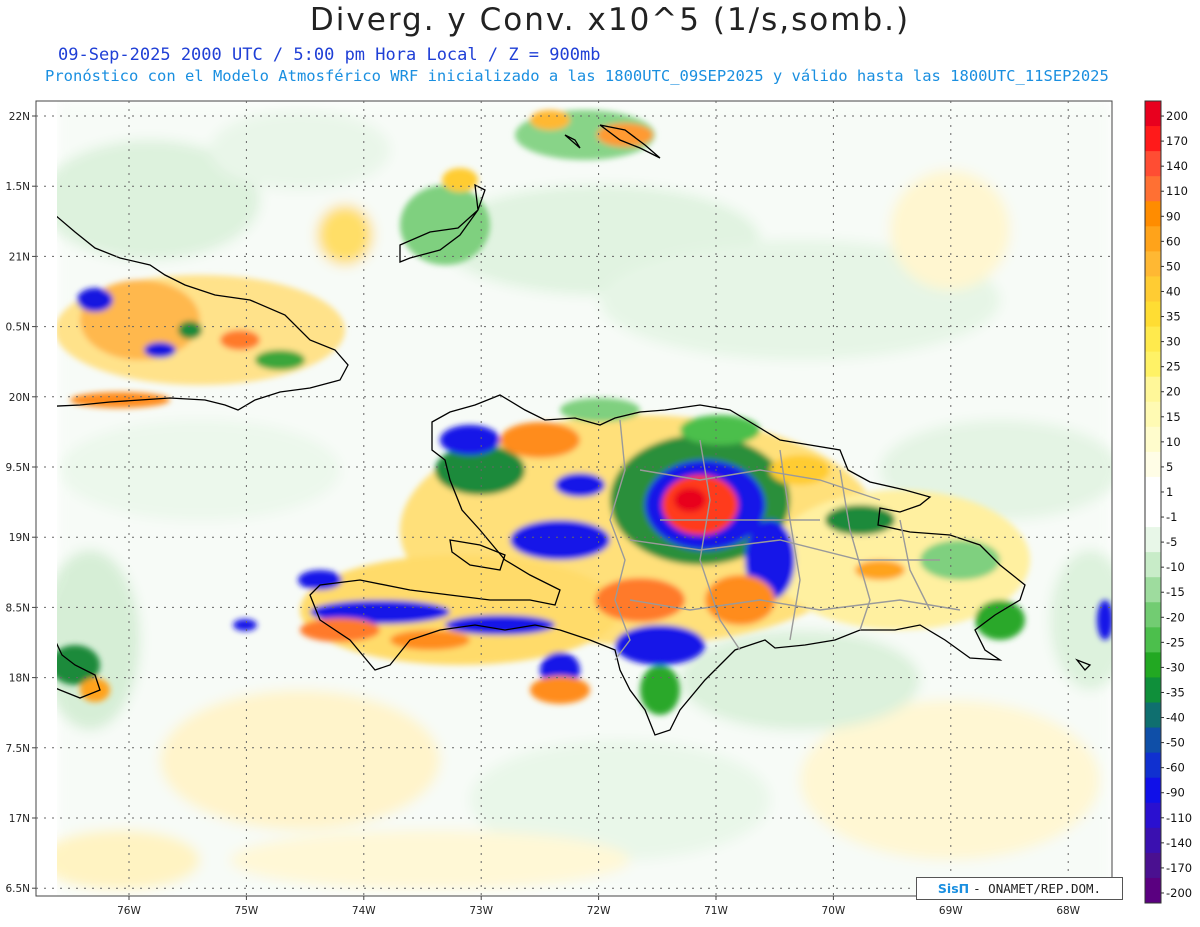 The image size is (1200, 927). I want to click on lat-label: 21N, so click(19, 257).